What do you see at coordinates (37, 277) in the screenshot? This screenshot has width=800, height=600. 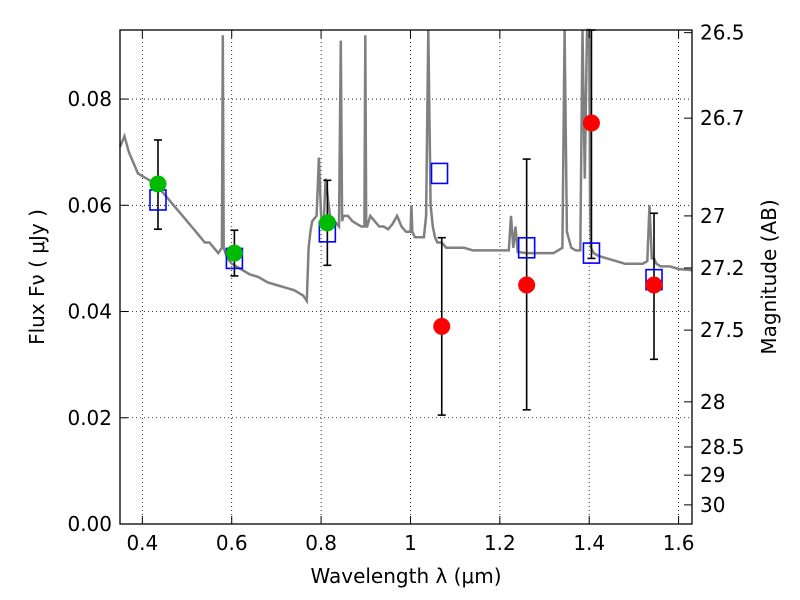 I see `y-axis-title: Flux Fν ( μJy )` at bounding box center [37, 277].